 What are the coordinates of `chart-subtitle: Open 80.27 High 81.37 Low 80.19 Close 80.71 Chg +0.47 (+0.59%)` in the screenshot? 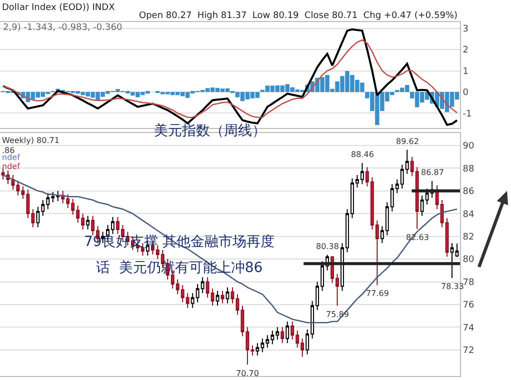 It's located at (298, 16).